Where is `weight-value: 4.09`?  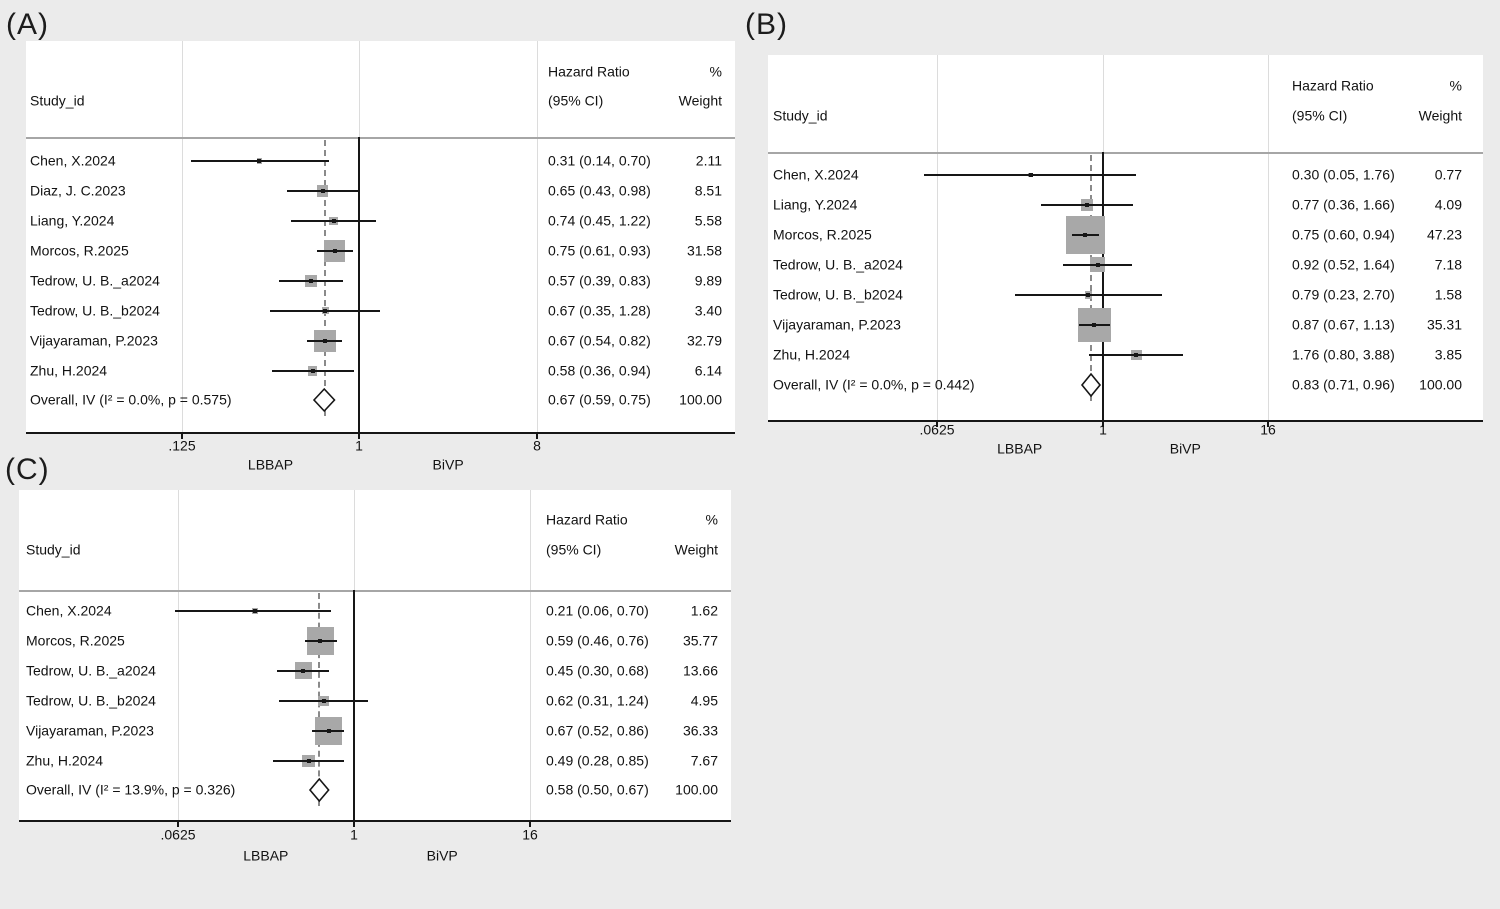
weight-value: 4.09 is located at coordinates (1448, 204).